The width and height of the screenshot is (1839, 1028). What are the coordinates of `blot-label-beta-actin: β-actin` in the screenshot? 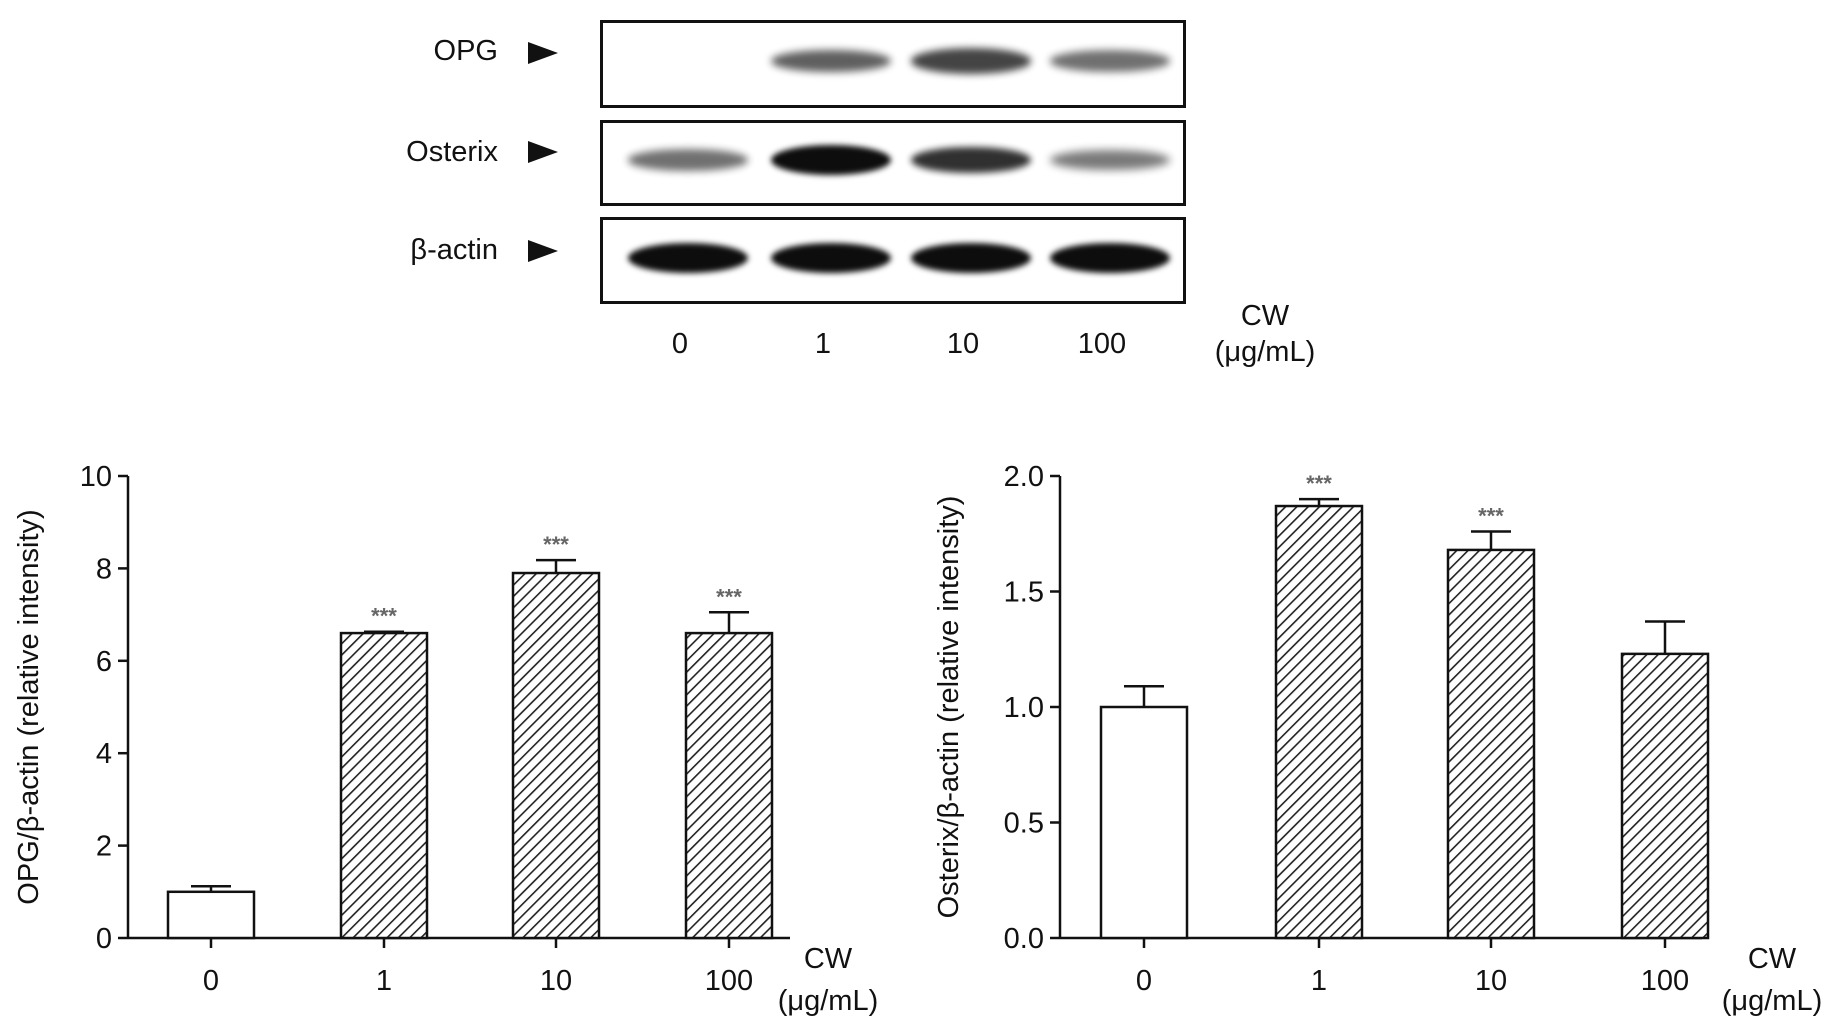 It's located at (454, 250).